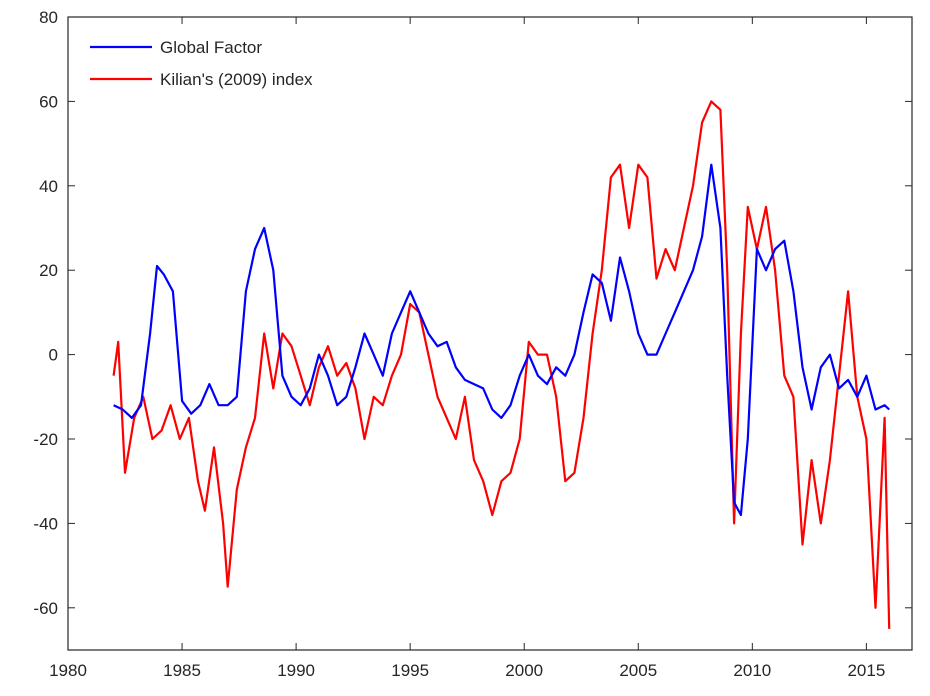 Image resolution: width=930 pixels, height=696 pixels. What do you see at coordinates (45, 608) in the screenshot?
I see `y-tick-label: -60` at bounding box center [45, 608].